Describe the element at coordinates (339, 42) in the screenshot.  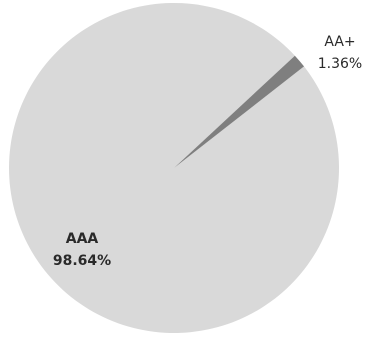
I see `slice-label-aa-plus: AA+` at that location.